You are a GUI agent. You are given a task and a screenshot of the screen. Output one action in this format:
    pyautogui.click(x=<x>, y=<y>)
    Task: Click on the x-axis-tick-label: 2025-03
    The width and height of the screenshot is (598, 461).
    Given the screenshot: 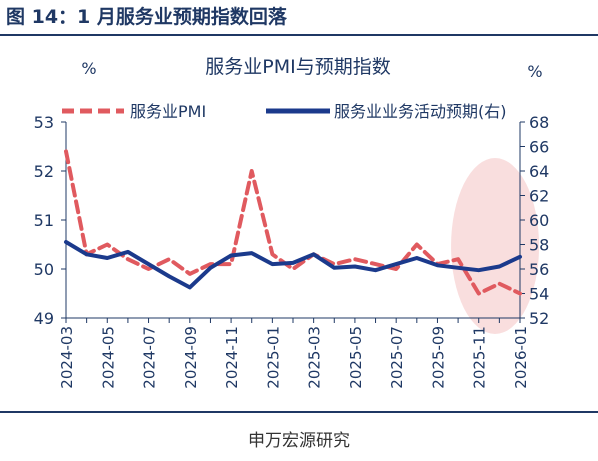 What is the action you would take?
    pyautogui.click(x=315, y=357)
    